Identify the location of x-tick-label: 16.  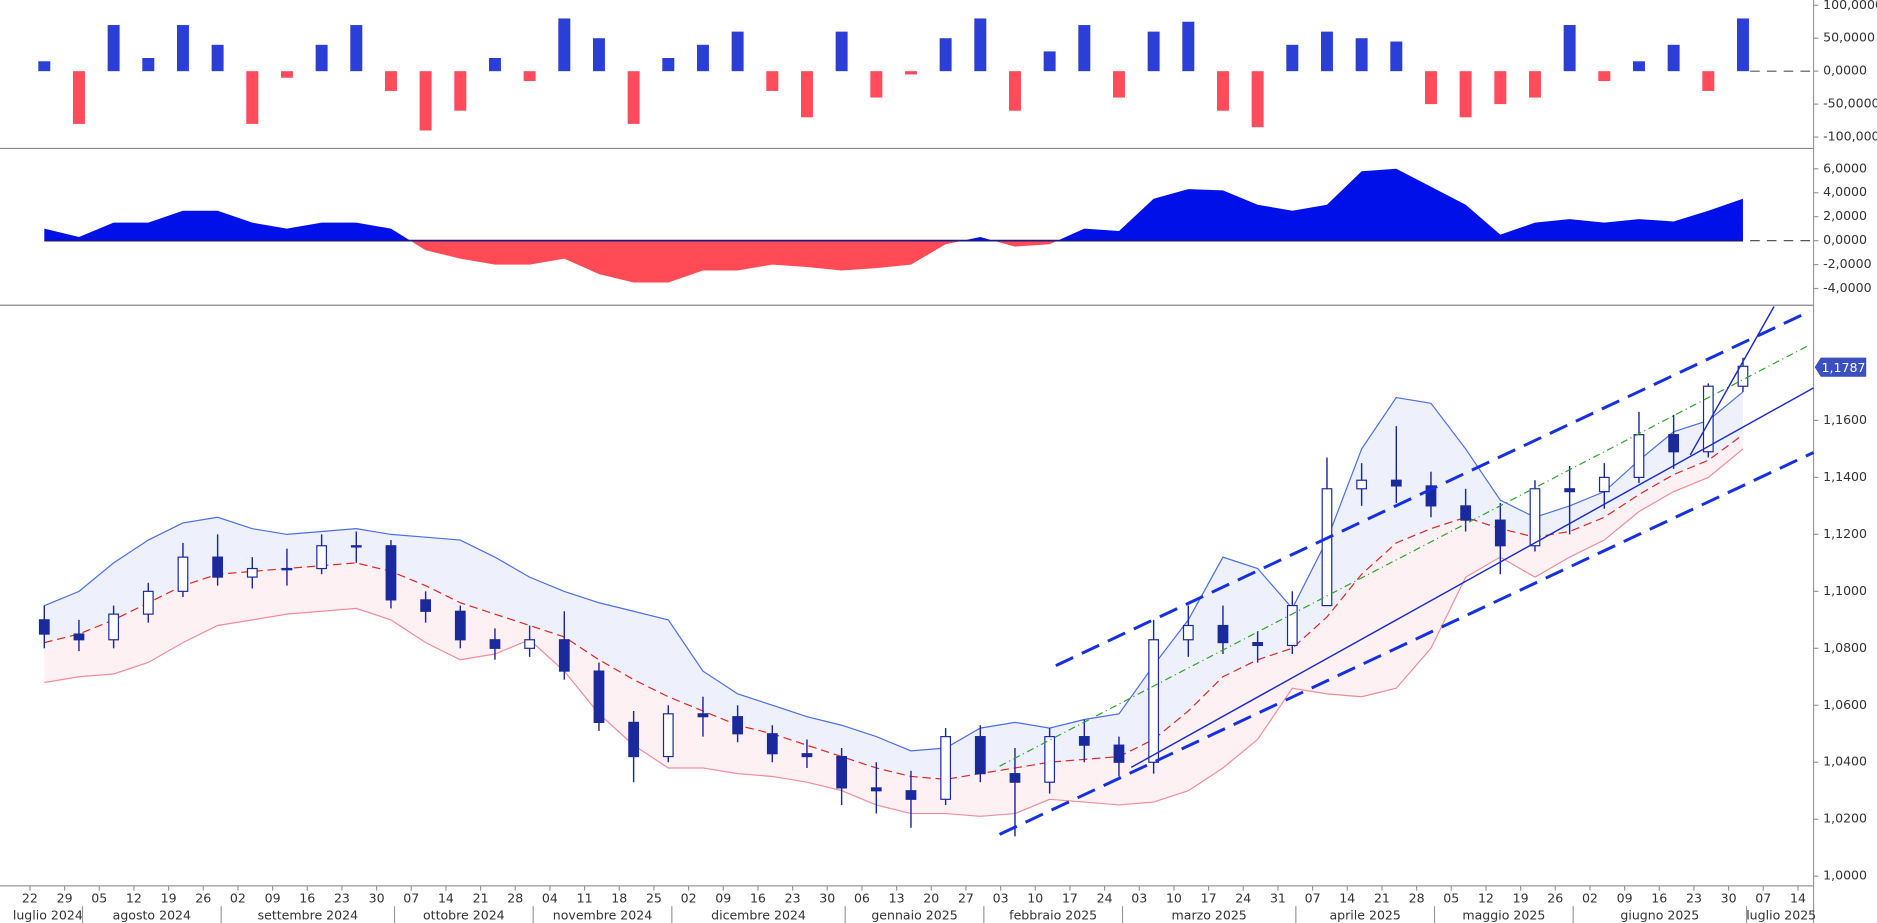
(307, 898).